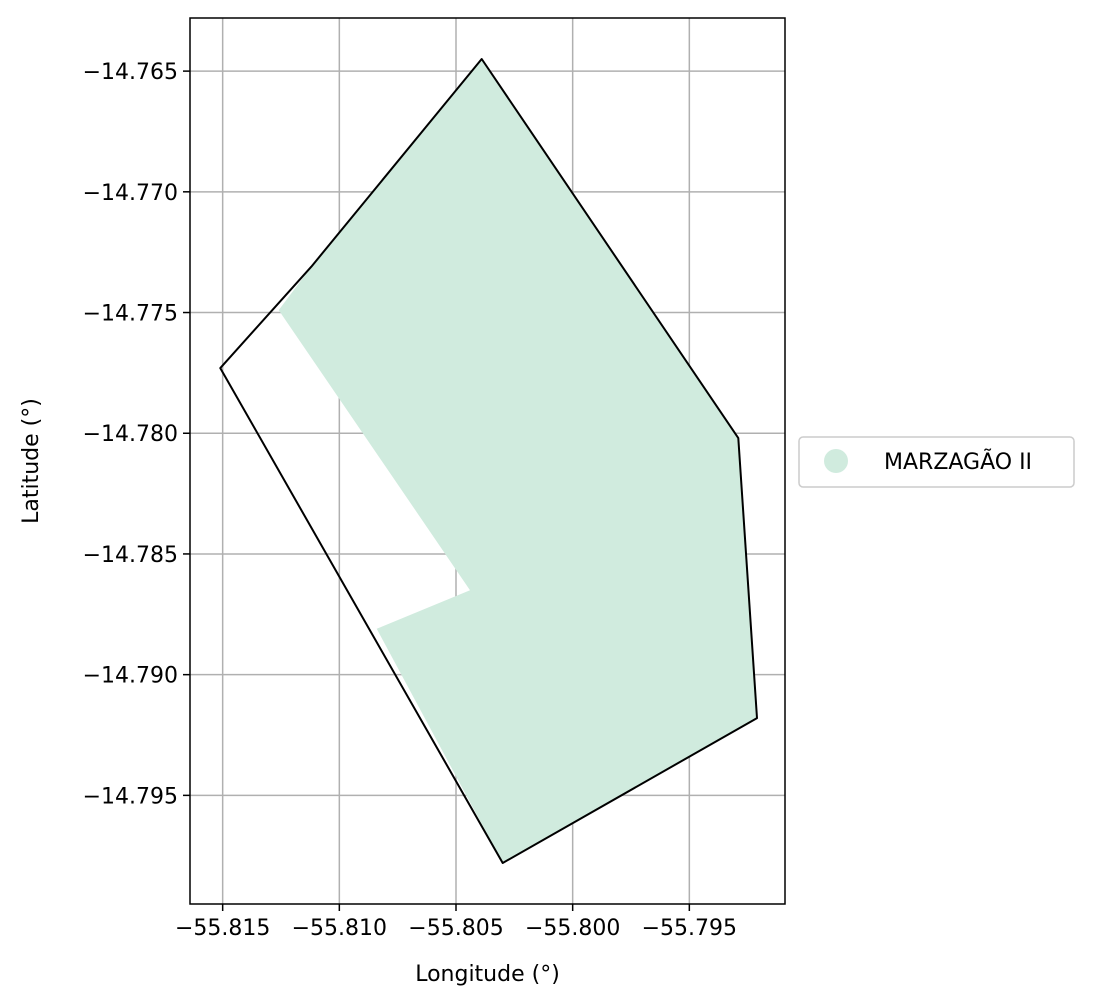 The height and width of the screenshot is (1006, 1093). I want to click on x-axis-ticks: −55.815 −55.810 −55.805 −55.800 −55.795, so click(456, 922).